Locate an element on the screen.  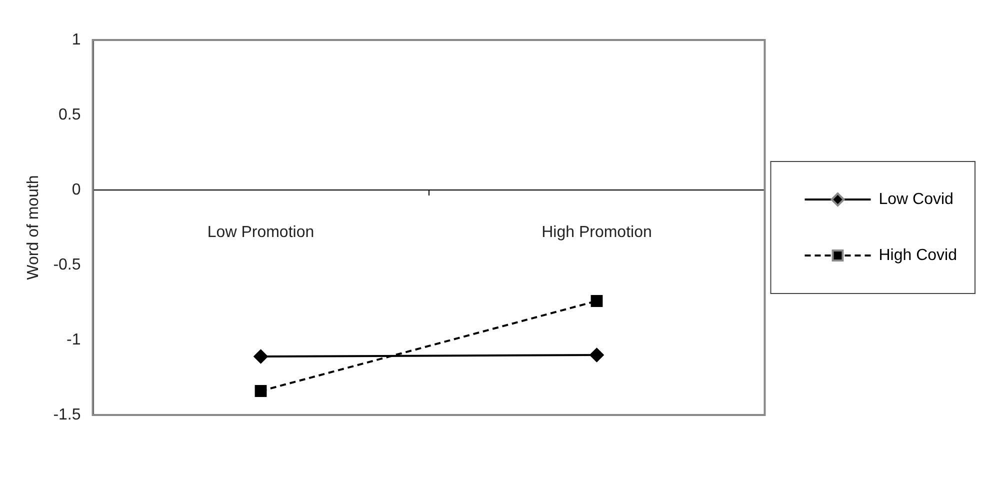
y-tick-label: -0.5 is located at coordinates (67, 265).